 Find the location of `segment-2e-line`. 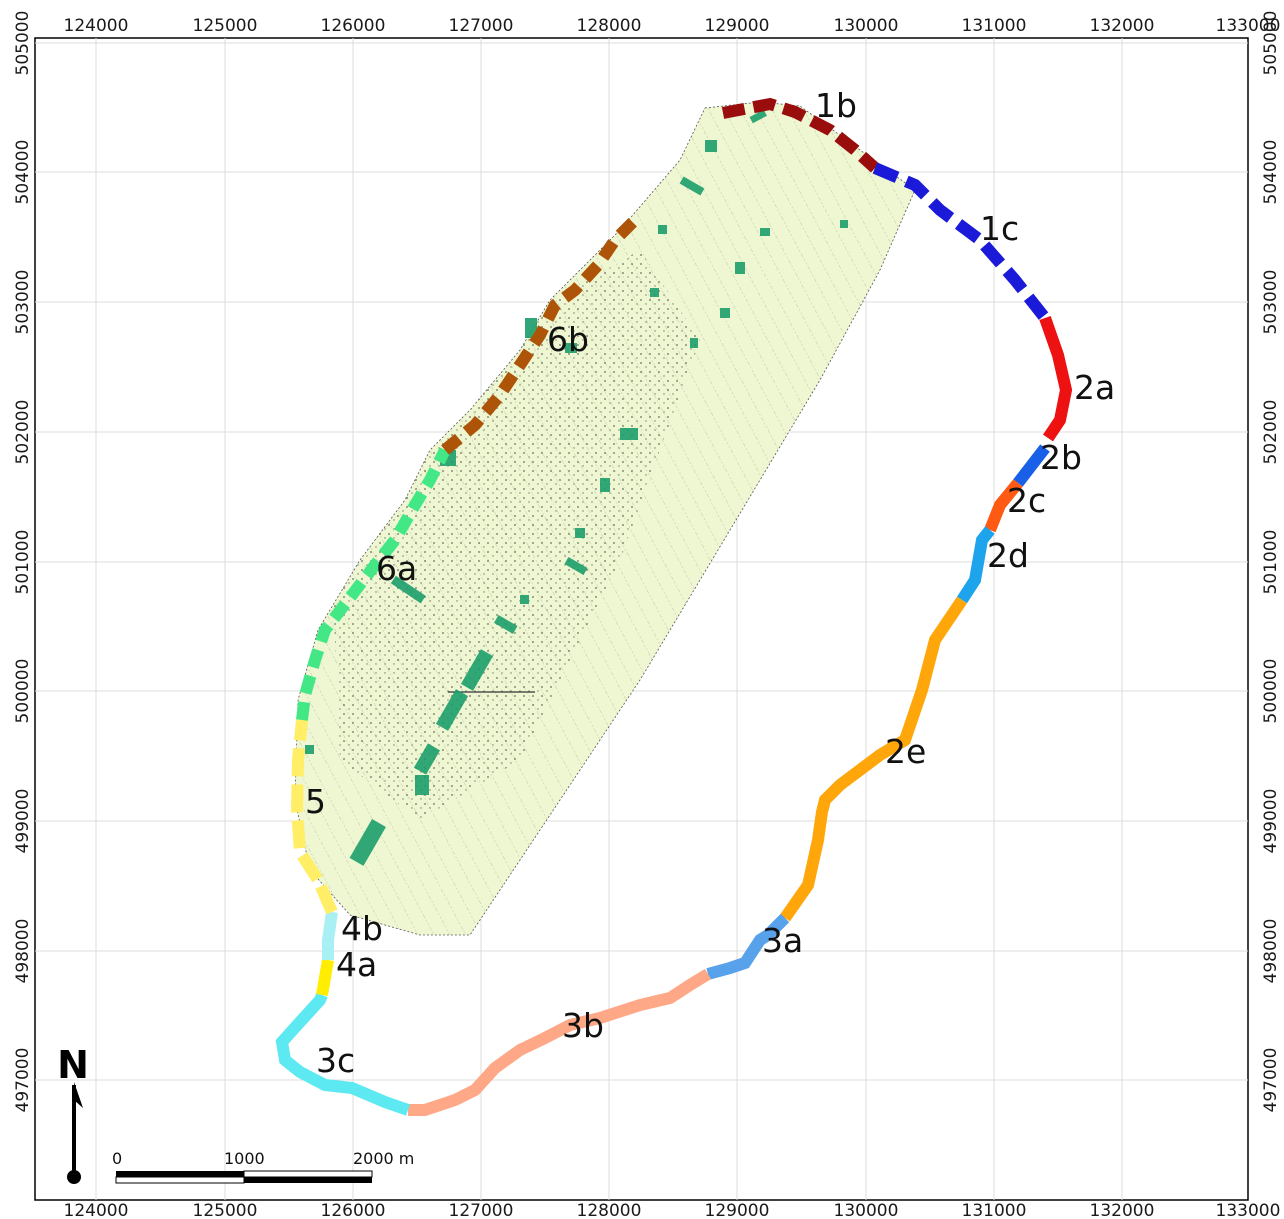

segment-2e-line is located at coordinates (873, 759).